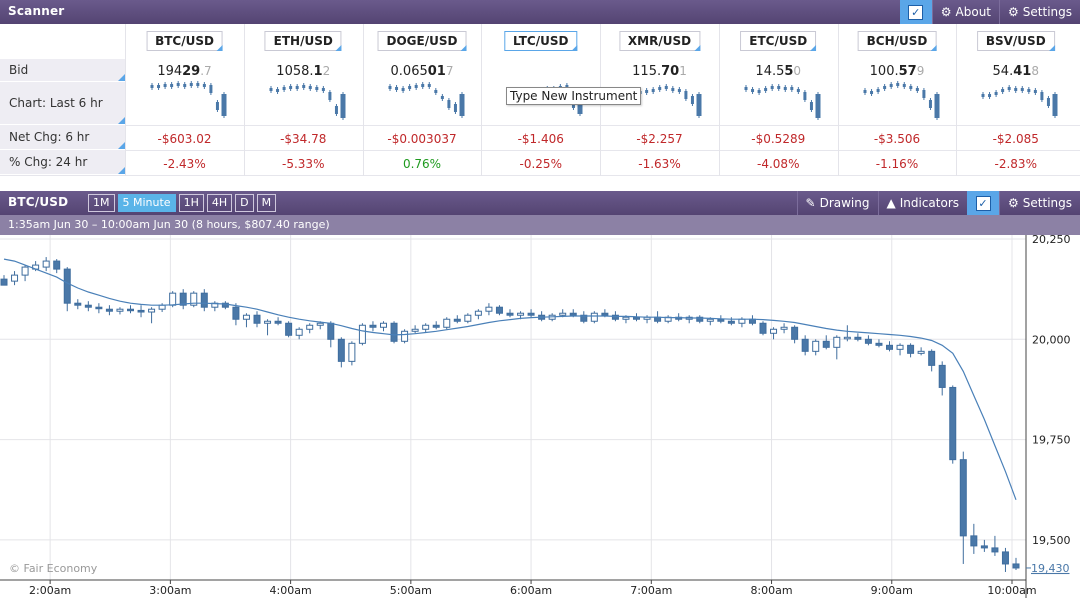  I want to click on instrument-symbol: BTC/USD, so click(184, 41).